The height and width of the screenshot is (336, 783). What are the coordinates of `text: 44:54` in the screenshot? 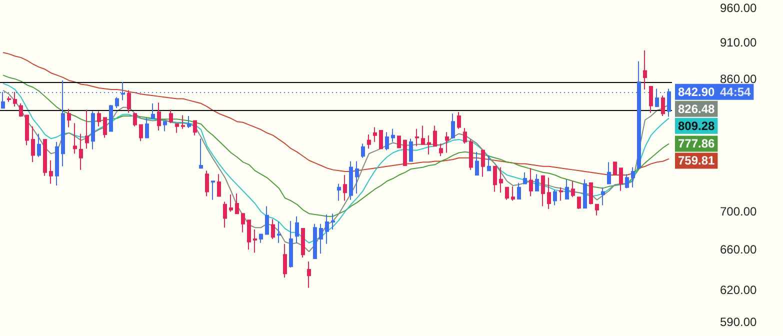 It's located at (736, 91).